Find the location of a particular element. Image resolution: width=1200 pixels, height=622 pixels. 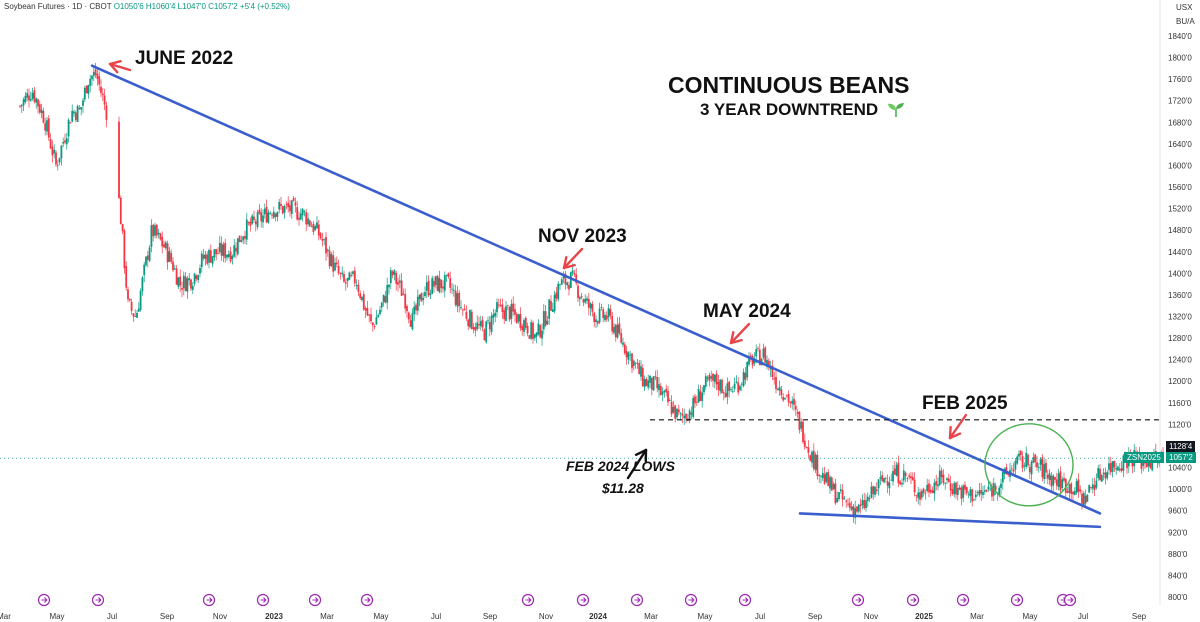

time-tick-label: Jul is located at coordinates (1083, 616).